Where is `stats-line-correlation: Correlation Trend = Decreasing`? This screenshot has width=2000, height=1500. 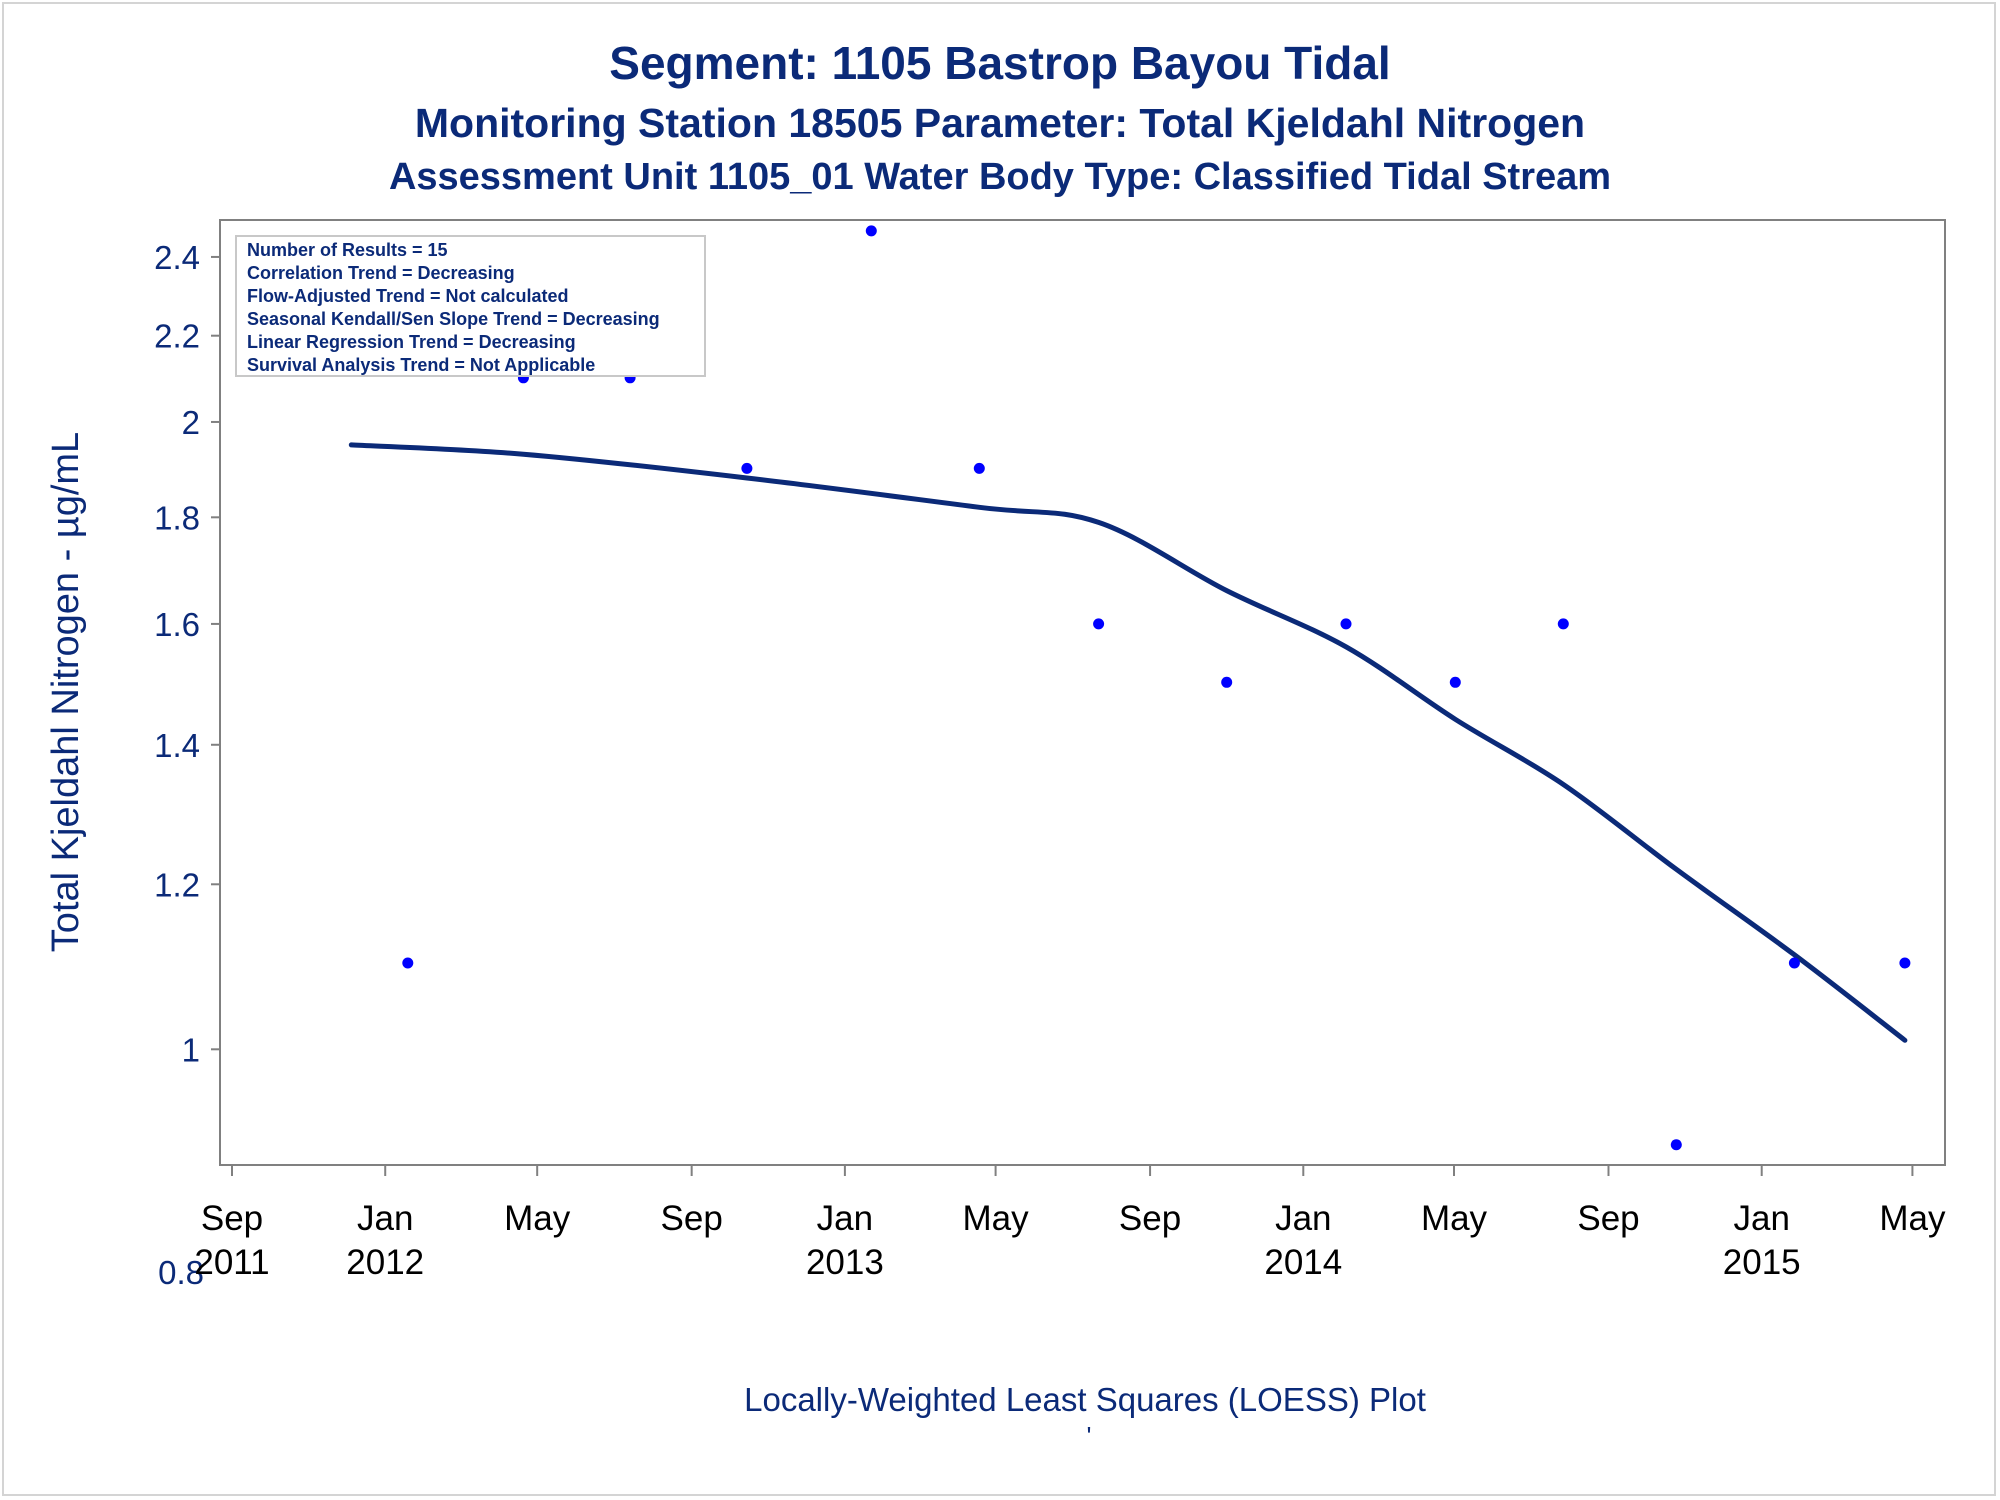 stats-line-correlation: Correlation Trend = Decreasing is located at coordinates (381, 273).